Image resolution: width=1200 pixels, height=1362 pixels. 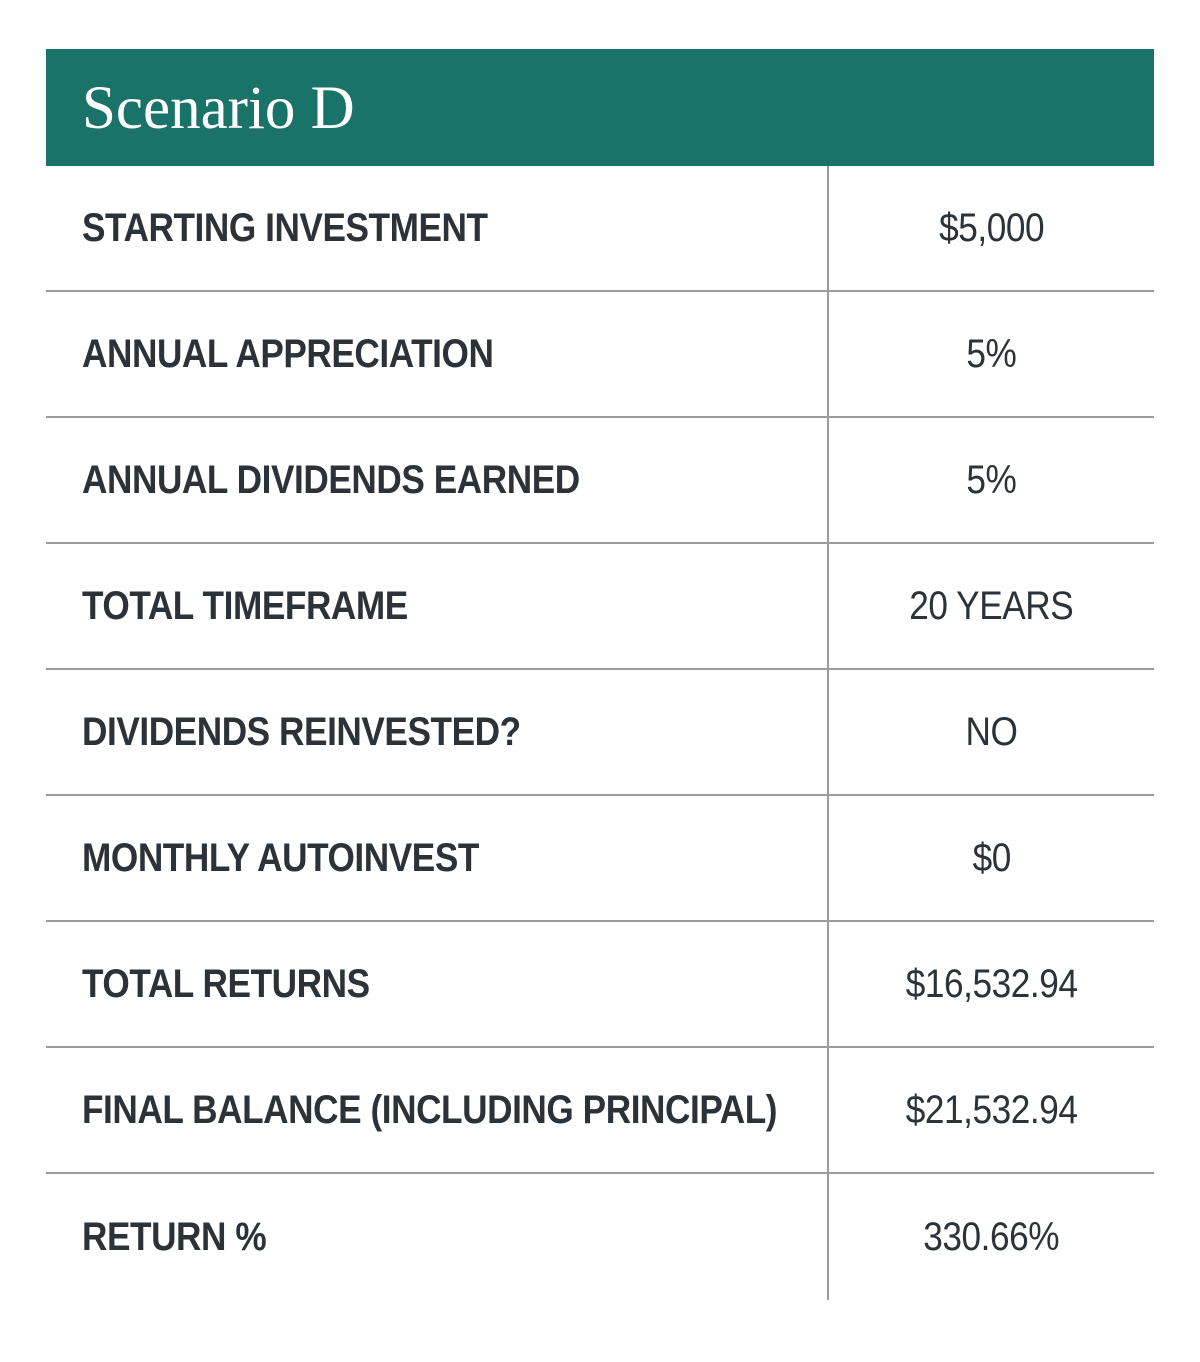 What do you see at coordinates (436, 984) in the screenshot?
I see `row-label-cell: TOTAL RETURNS` at bounding box center [436, 984].